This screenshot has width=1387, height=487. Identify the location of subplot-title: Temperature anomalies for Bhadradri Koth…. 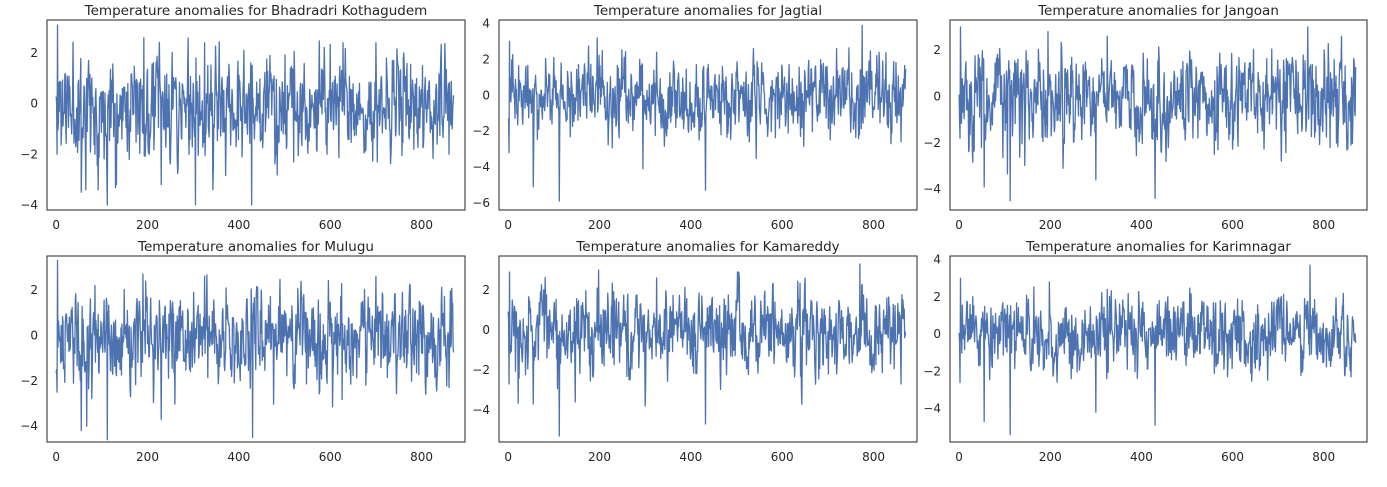
(256, 11).